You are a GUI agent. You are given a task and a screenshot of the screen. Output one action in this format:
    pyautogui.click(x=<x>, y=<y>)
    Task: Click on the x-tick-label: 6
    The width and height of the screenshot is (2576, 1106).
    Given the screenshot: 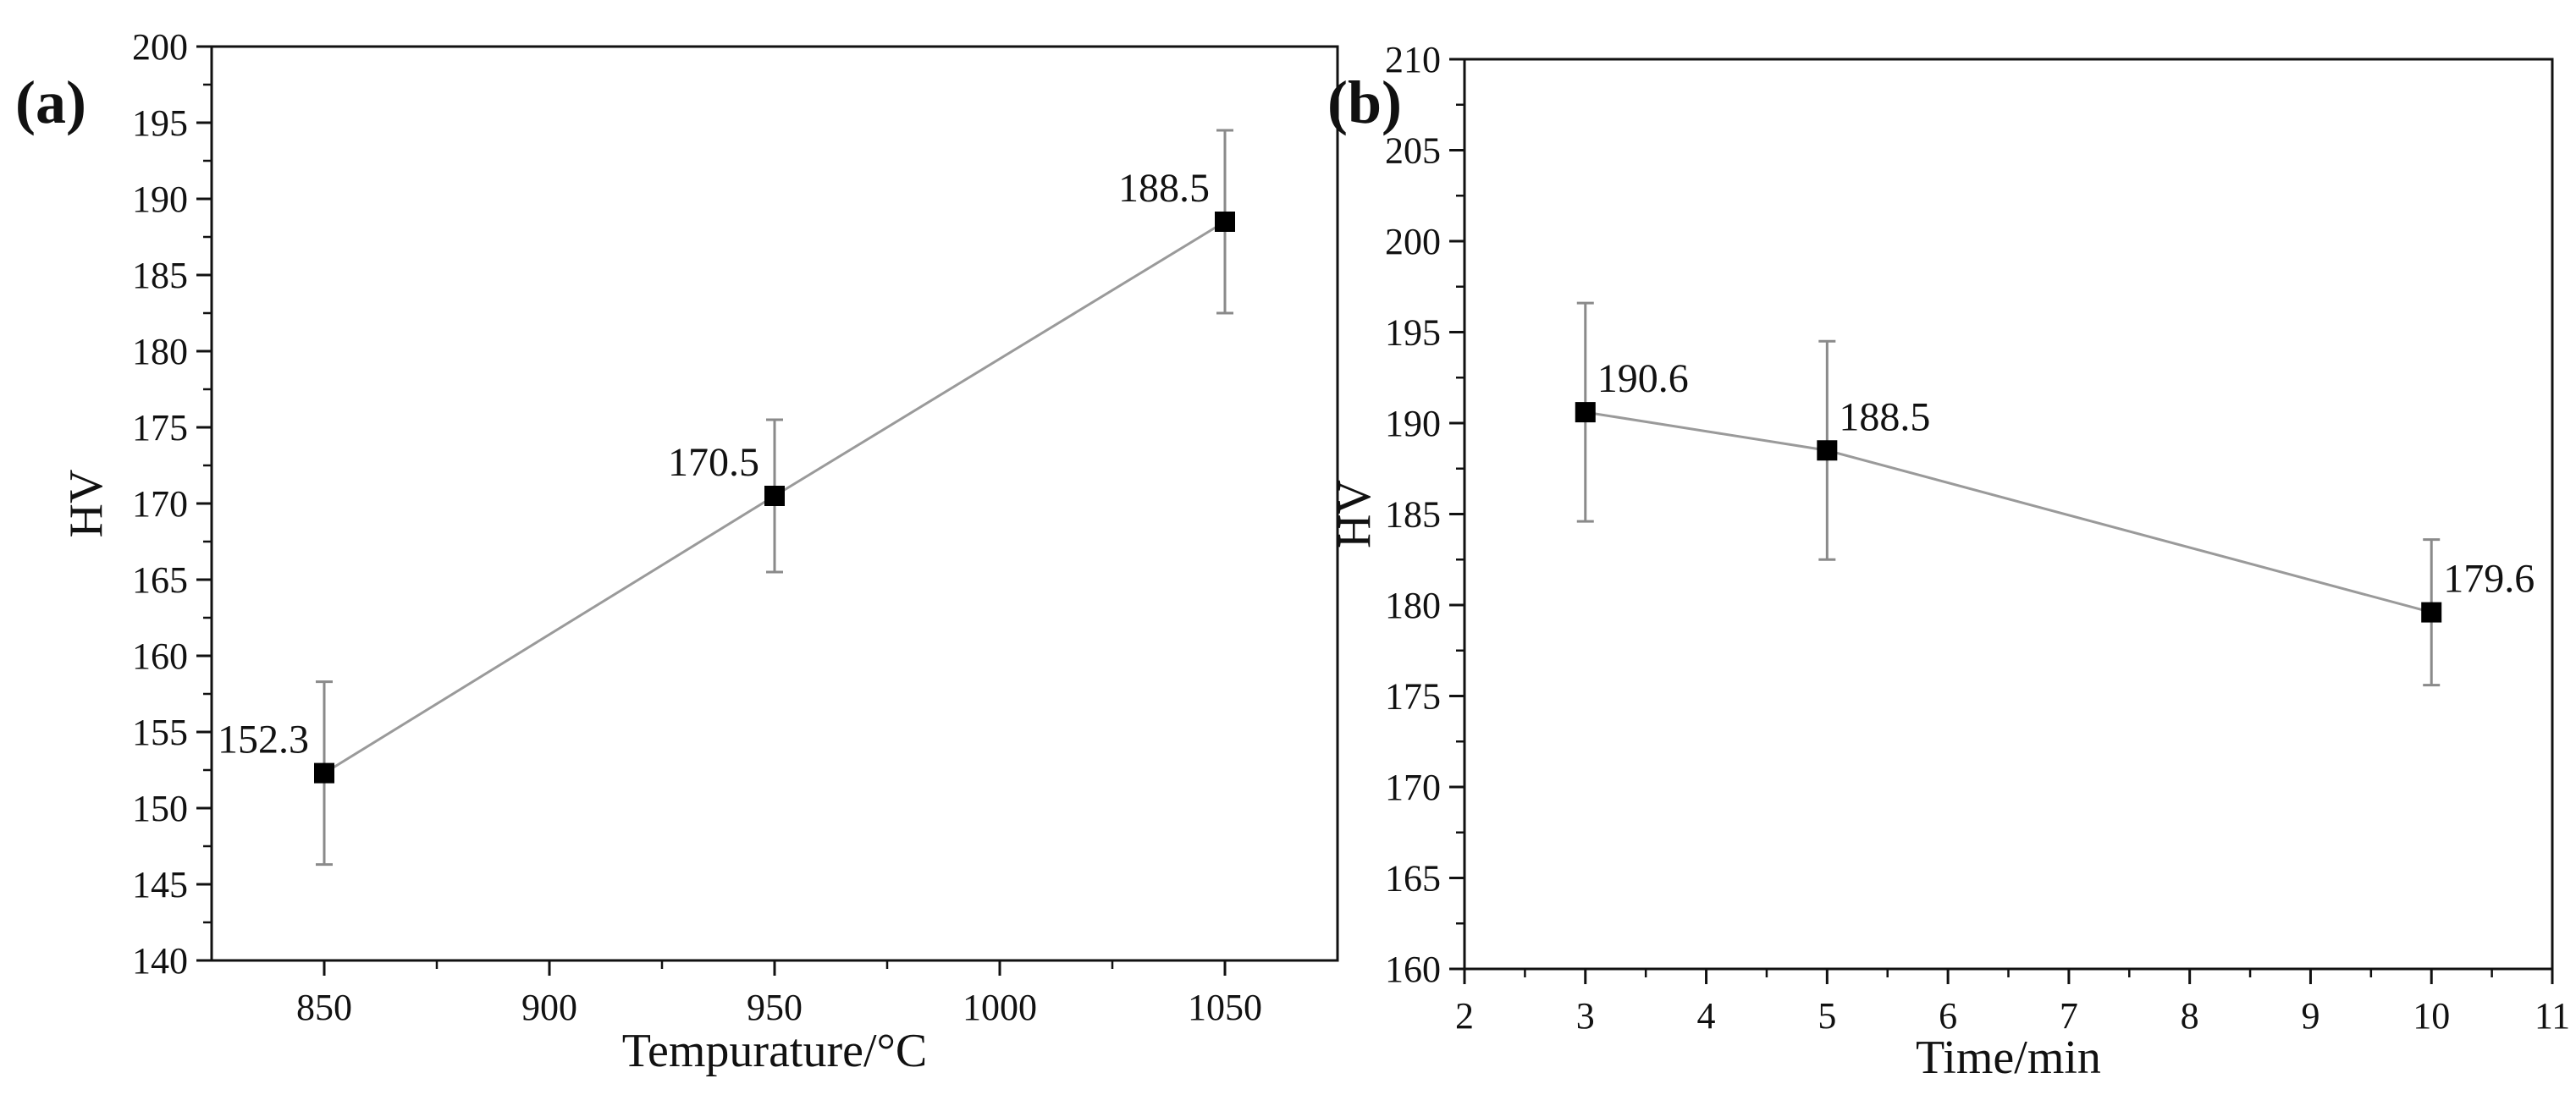 What is the action you would take?
    pyautogui.click(x=1948, y=1016)
    